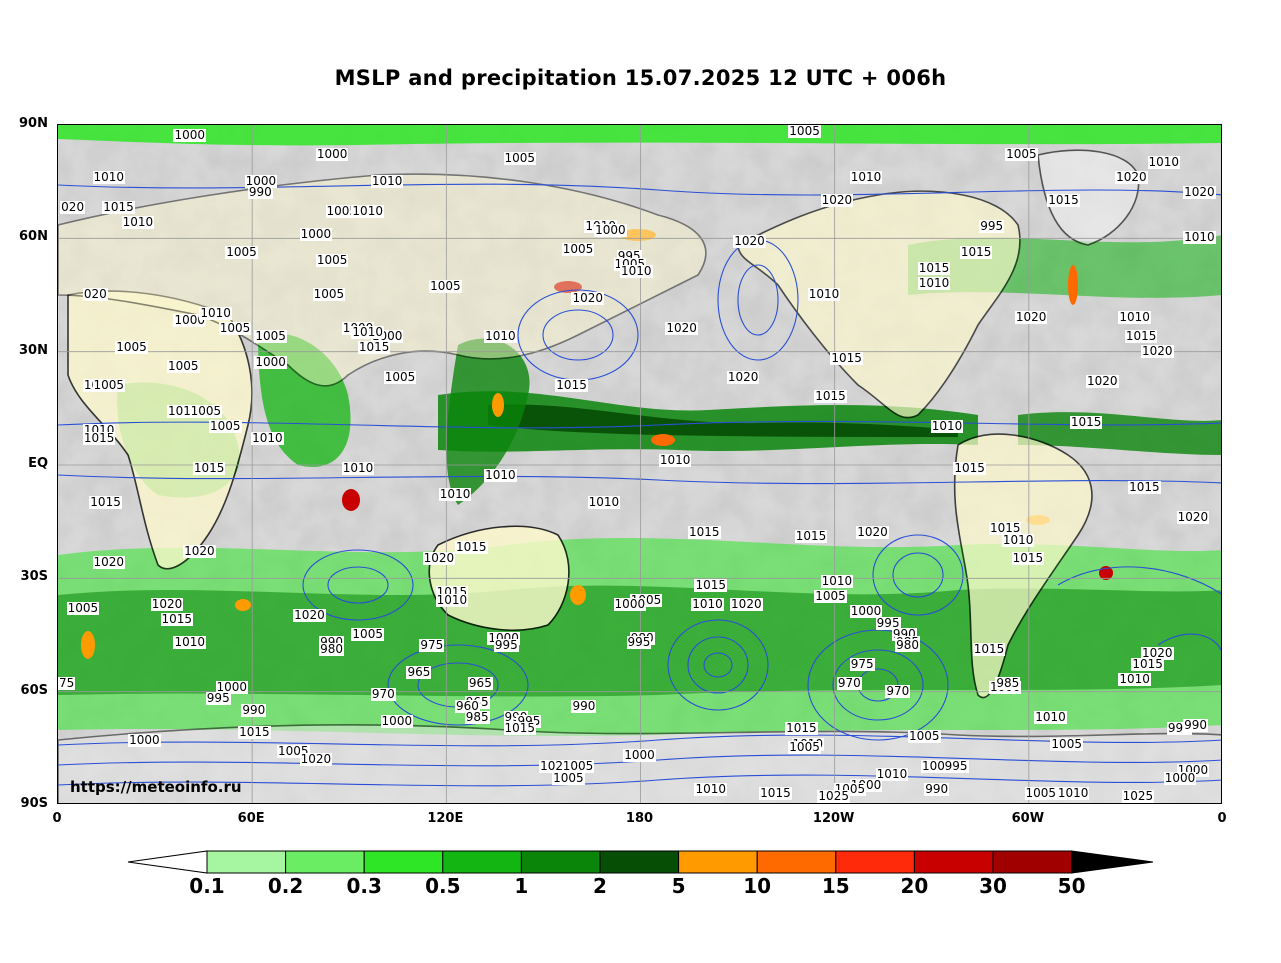 This screenshot has height=963, width=1281. I want to click on longitude-tick-label: 120W, so click(833, 818).